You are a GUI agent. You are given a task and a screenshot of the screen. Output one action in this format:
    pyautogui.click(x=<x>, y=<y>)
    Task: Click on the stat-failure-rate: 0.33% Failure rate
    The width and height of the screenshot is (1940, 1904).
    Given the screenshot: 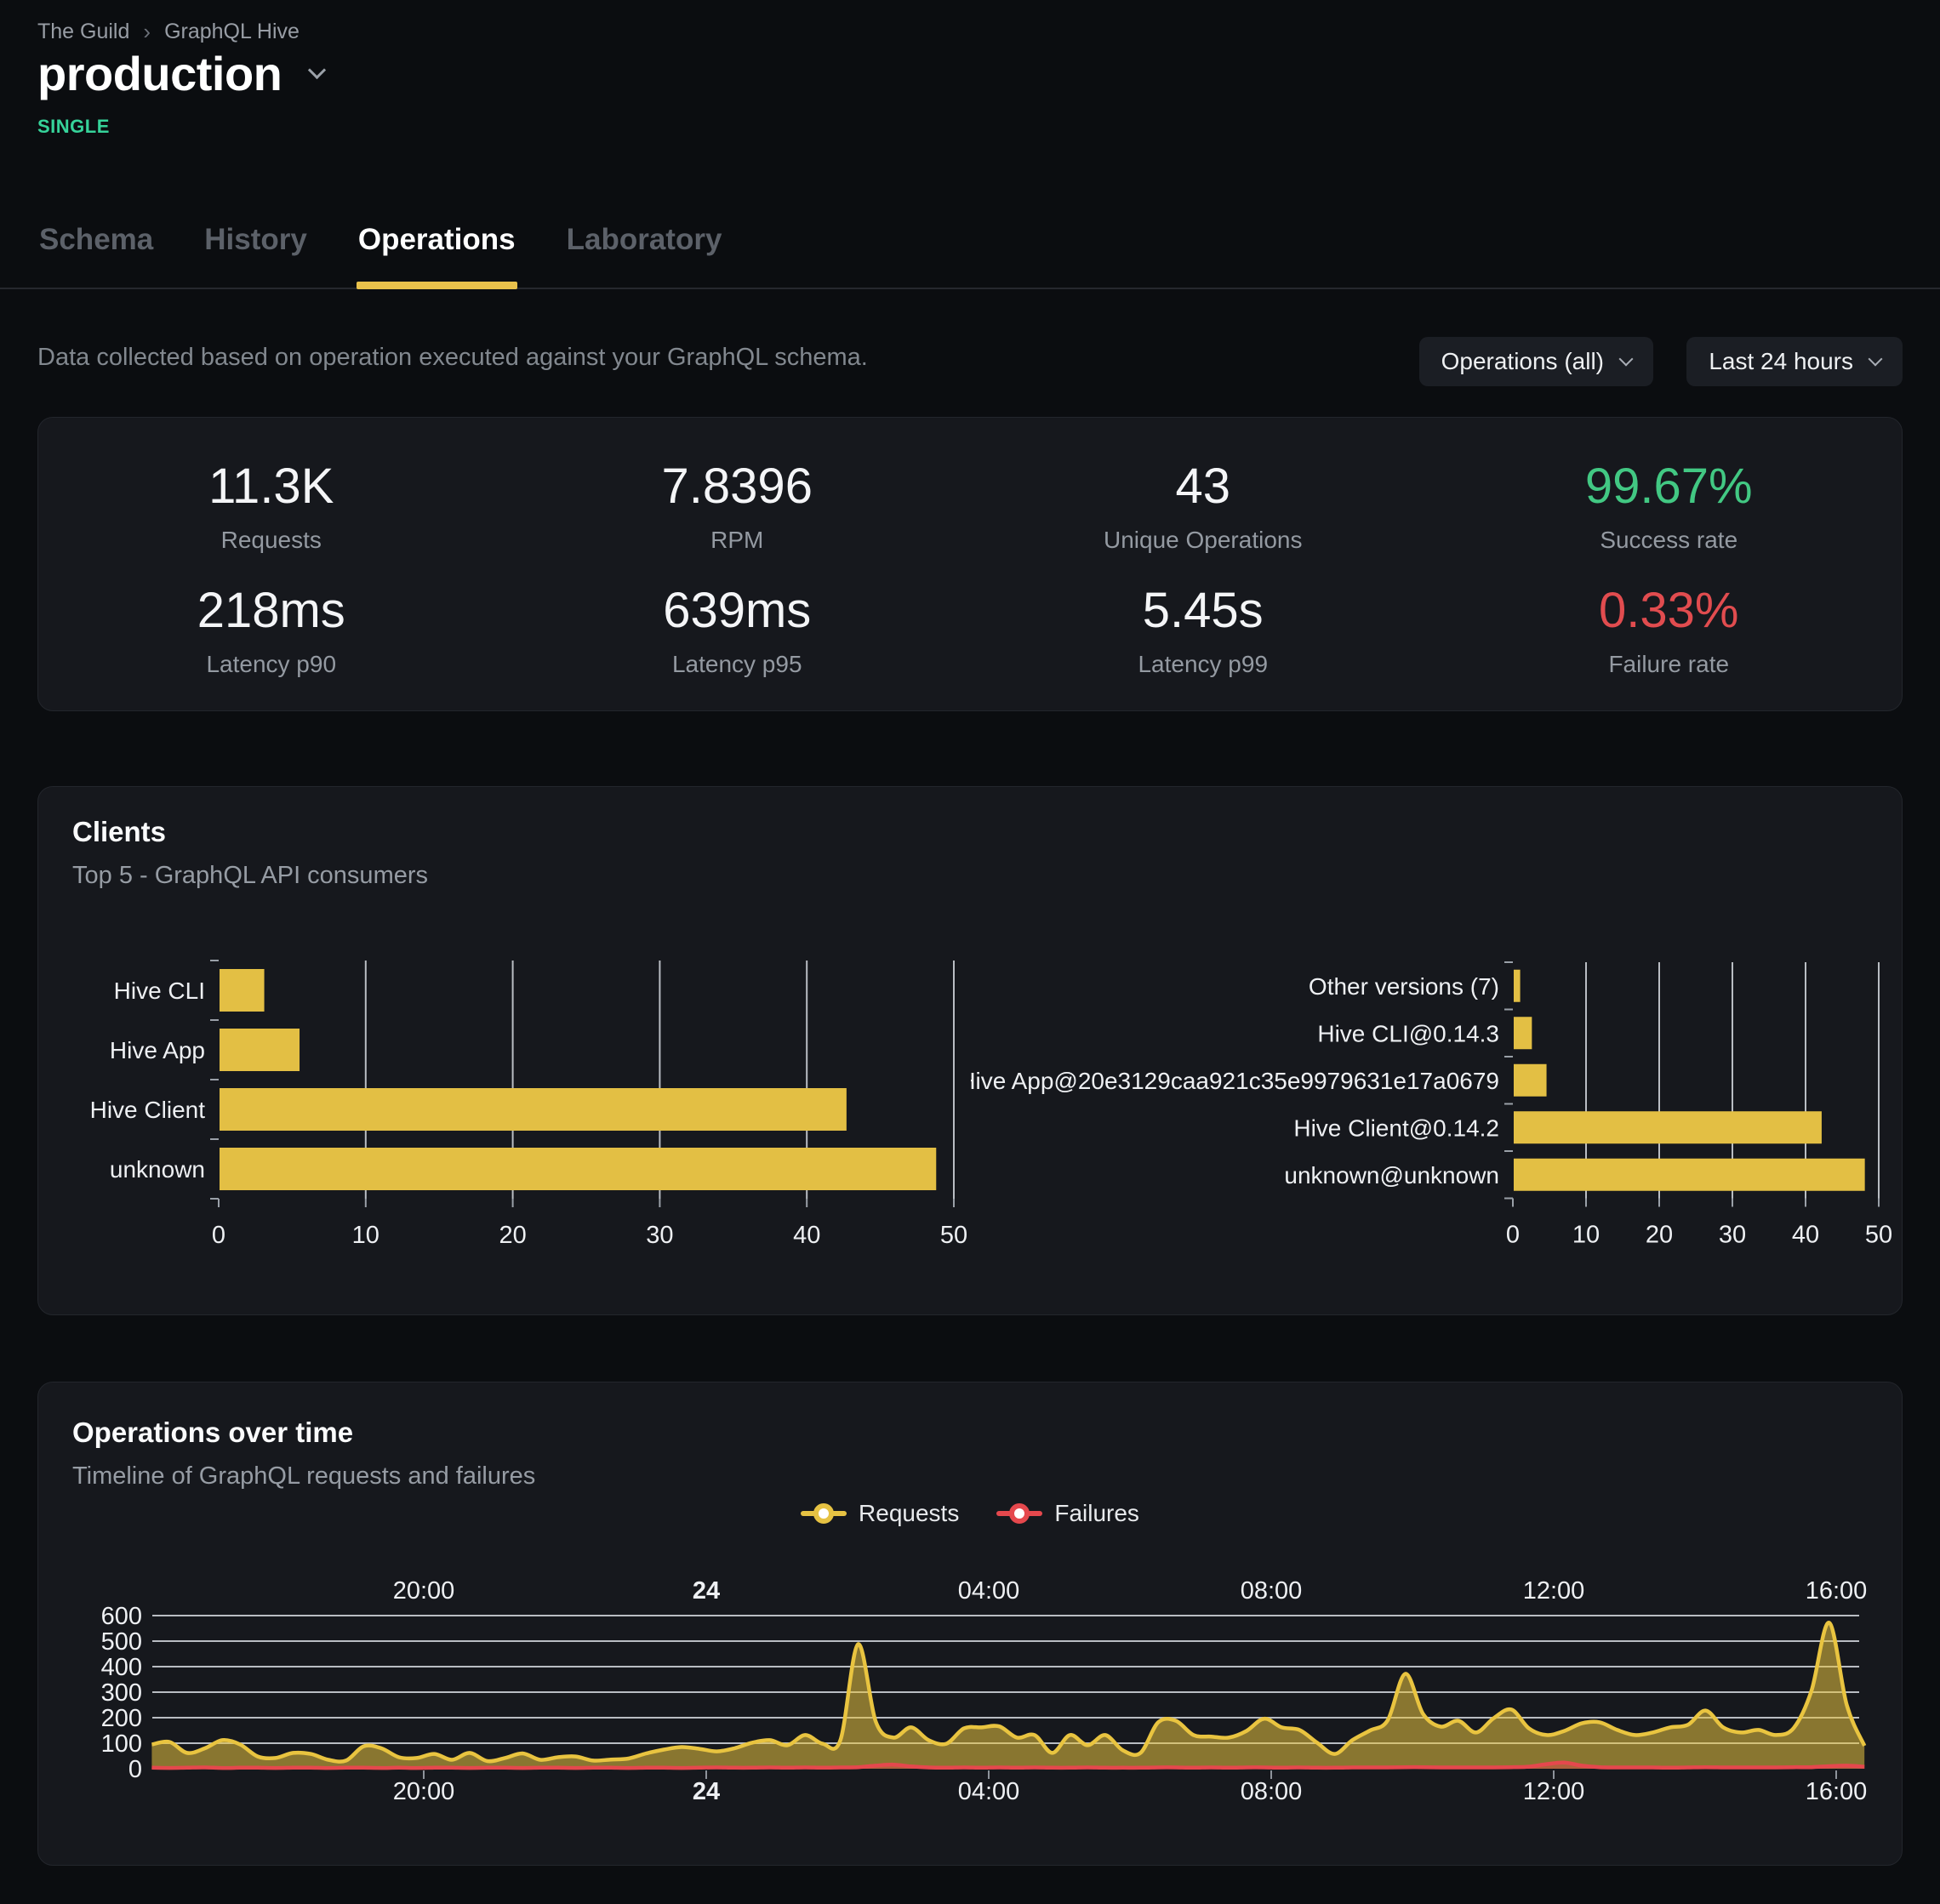 What is the action you would take?
    pyautogui.click(x=1669, y=630)
    